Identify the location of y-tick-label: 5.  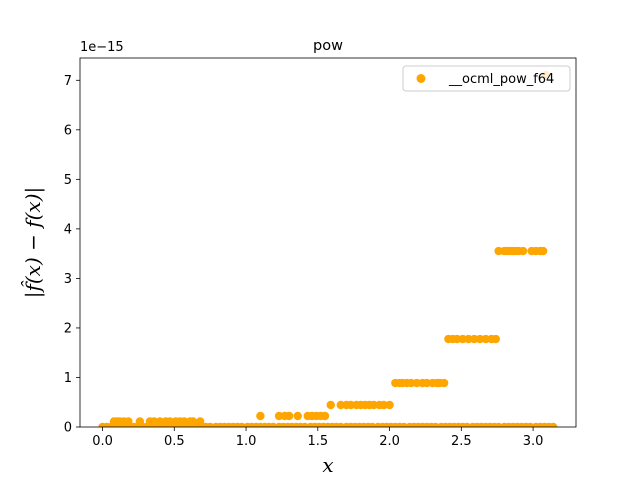
(68, 180).